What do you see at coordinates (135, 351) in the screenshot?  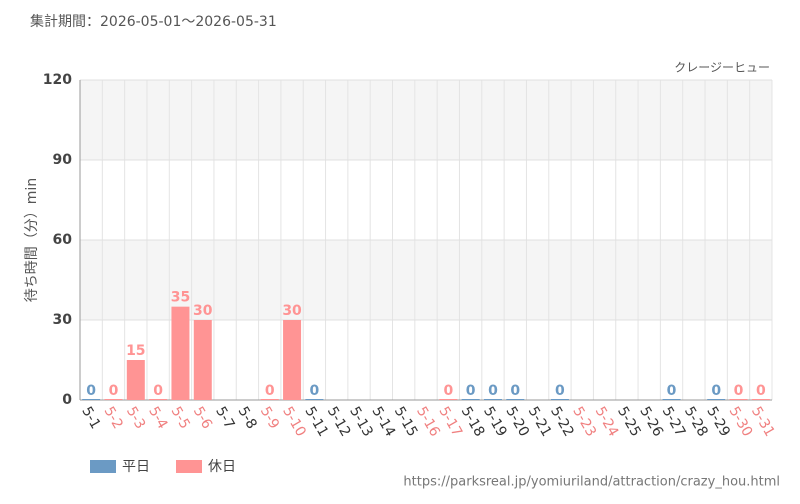 I see `value-label: 15` at bounding box center [135, 351].